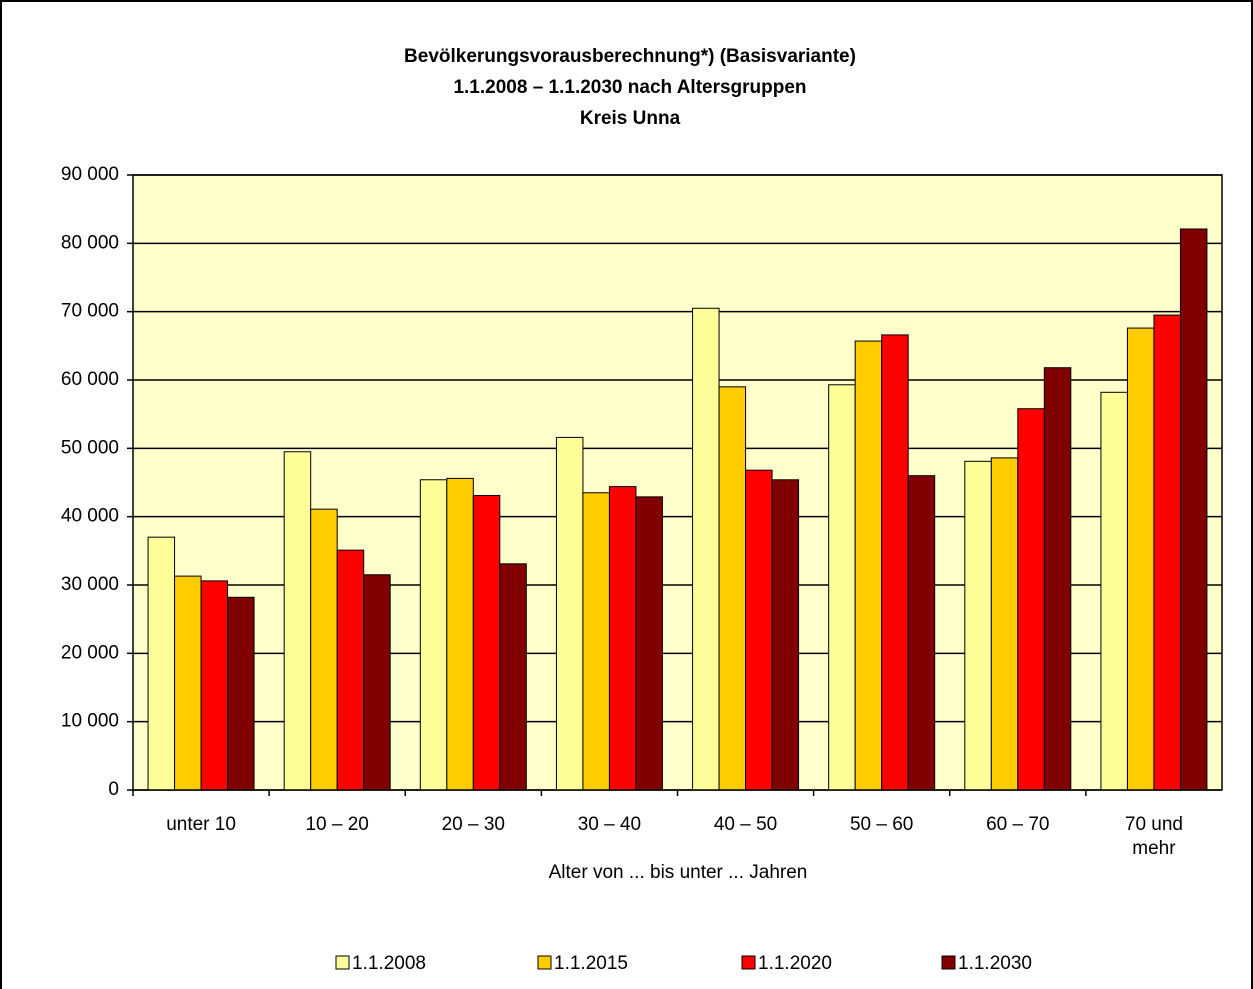 This screenshot has width=1253, height=989. Describe the element at coordinates (90, 379) in the screenshot. I see `y-tick-label: 60 000` at that location.